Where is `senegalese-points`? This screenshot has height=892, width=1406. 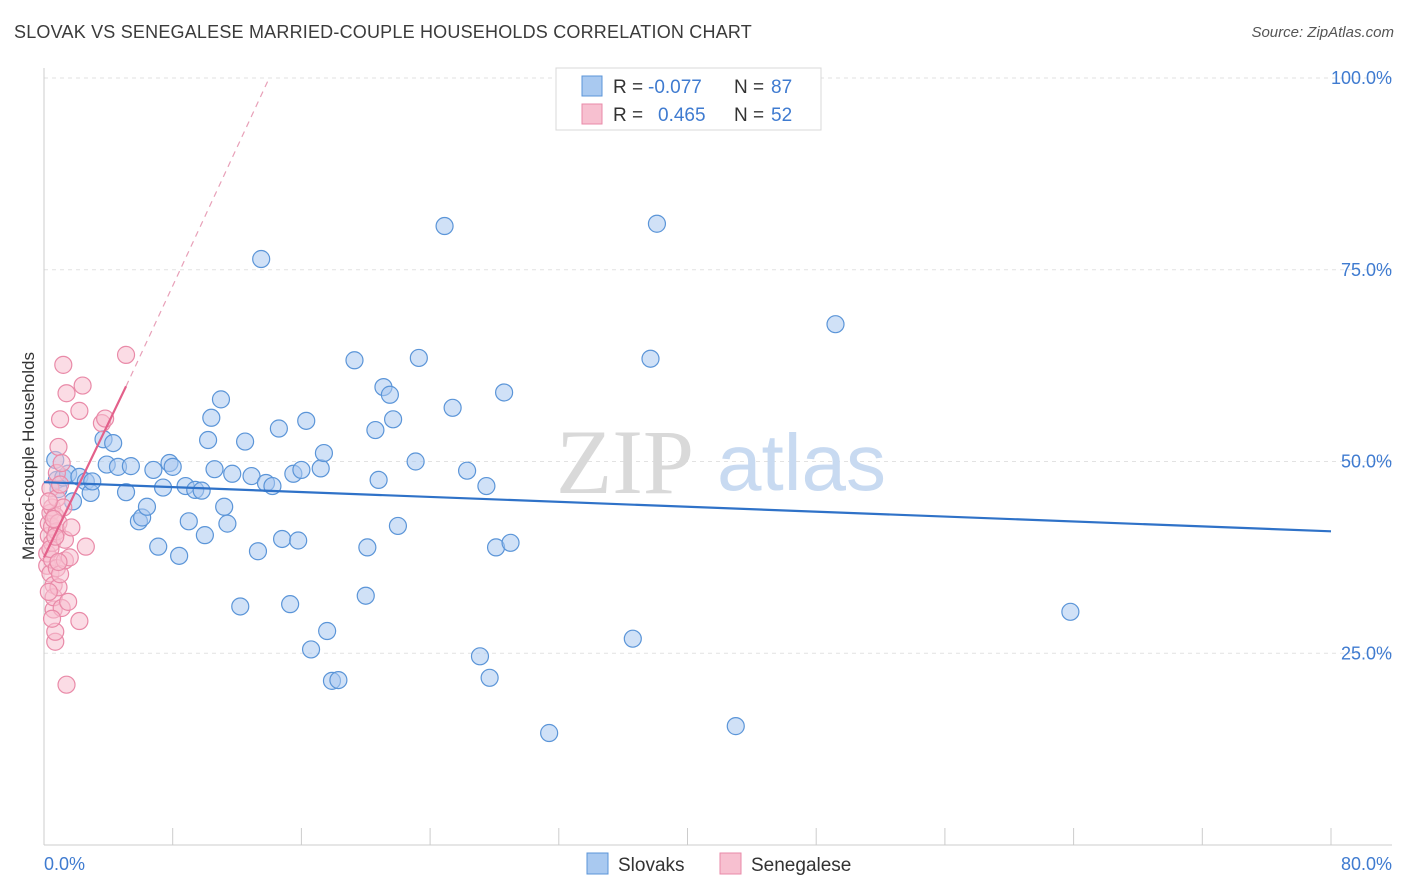
senegalese-points is located at coordinates (87, 519).